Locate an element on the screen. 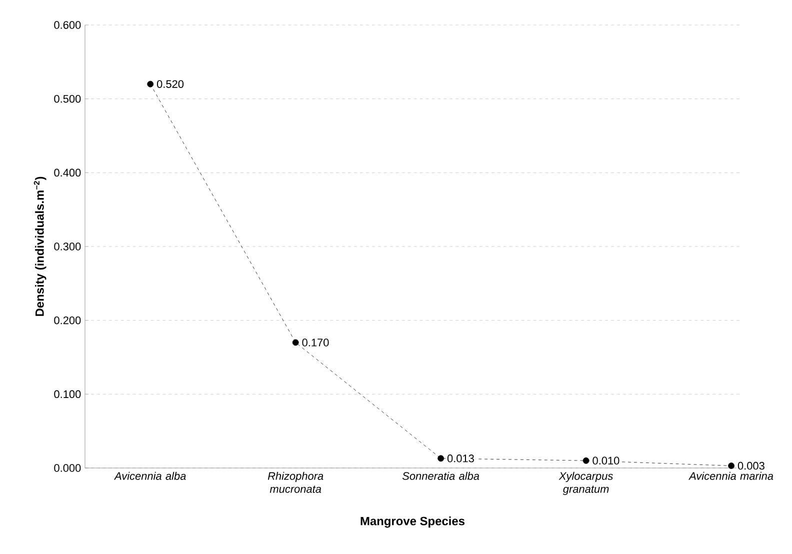 This screenshot has width=792, height=554. y-tick-label: 0.200 is located at coordinates (67, 320).